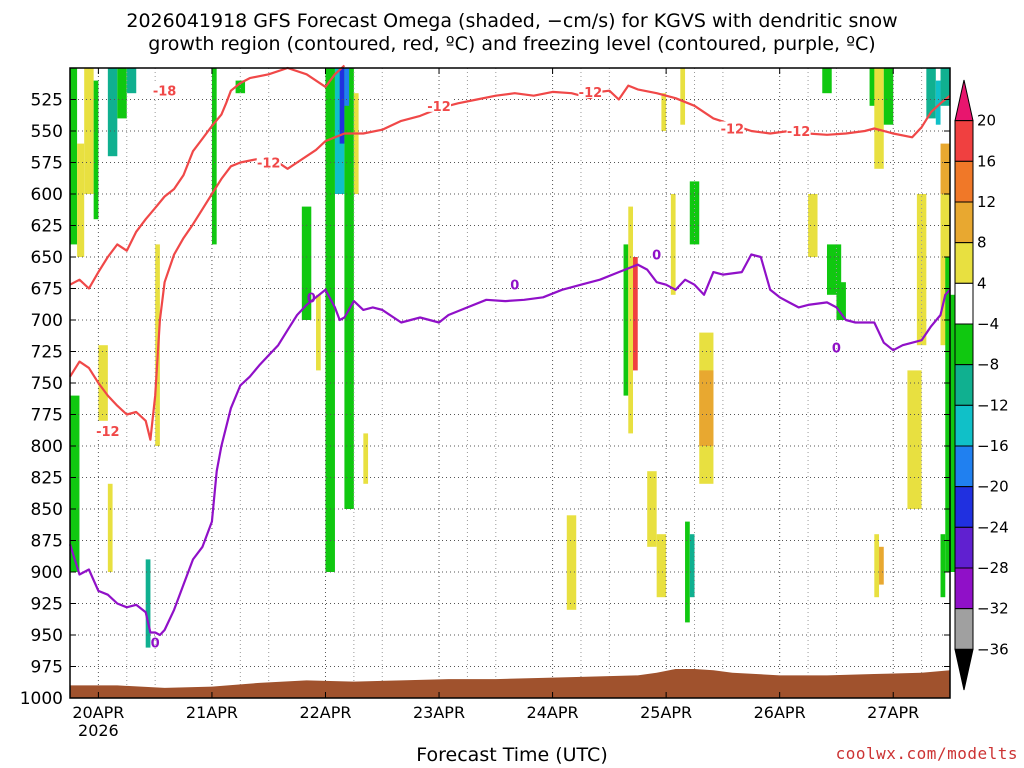  I want to click on y-tick-label: 875, so click(47, 542).